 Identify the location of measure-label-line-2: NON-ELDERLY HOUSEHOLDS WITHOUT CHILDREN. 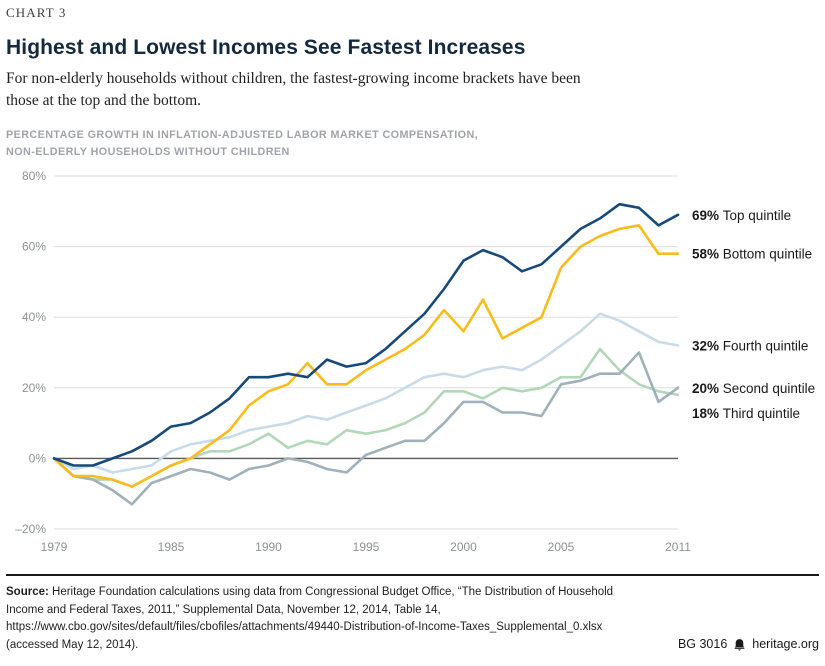
(148, 151).